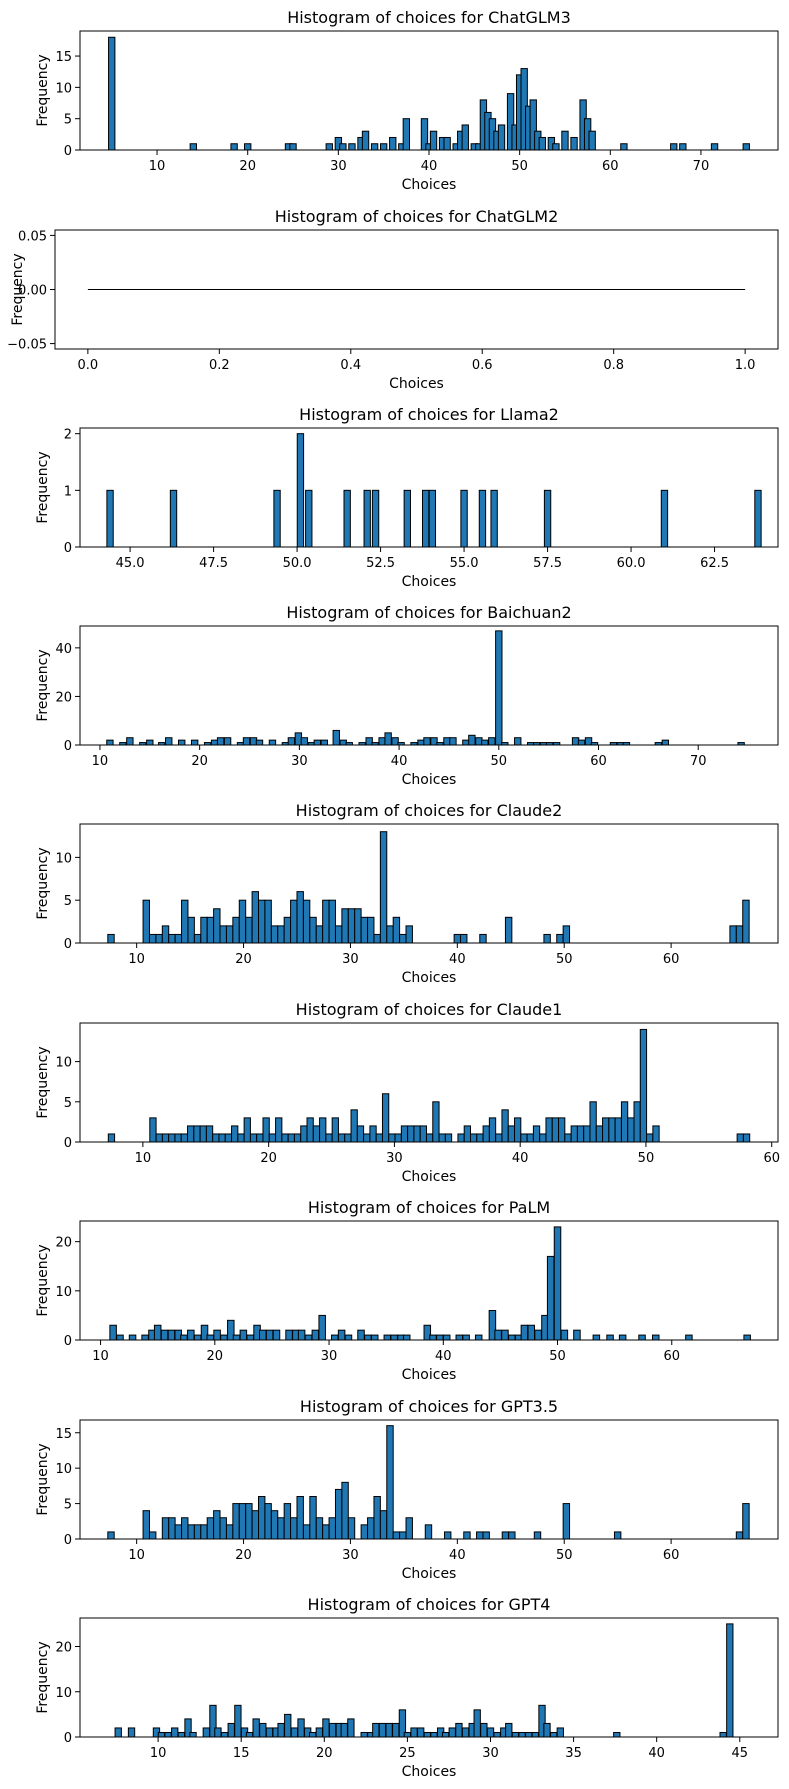  What do you see at coordinates (63, 57) in the screenshot?
I see `y-tick-label: 15` at bounding box center [63, 57].